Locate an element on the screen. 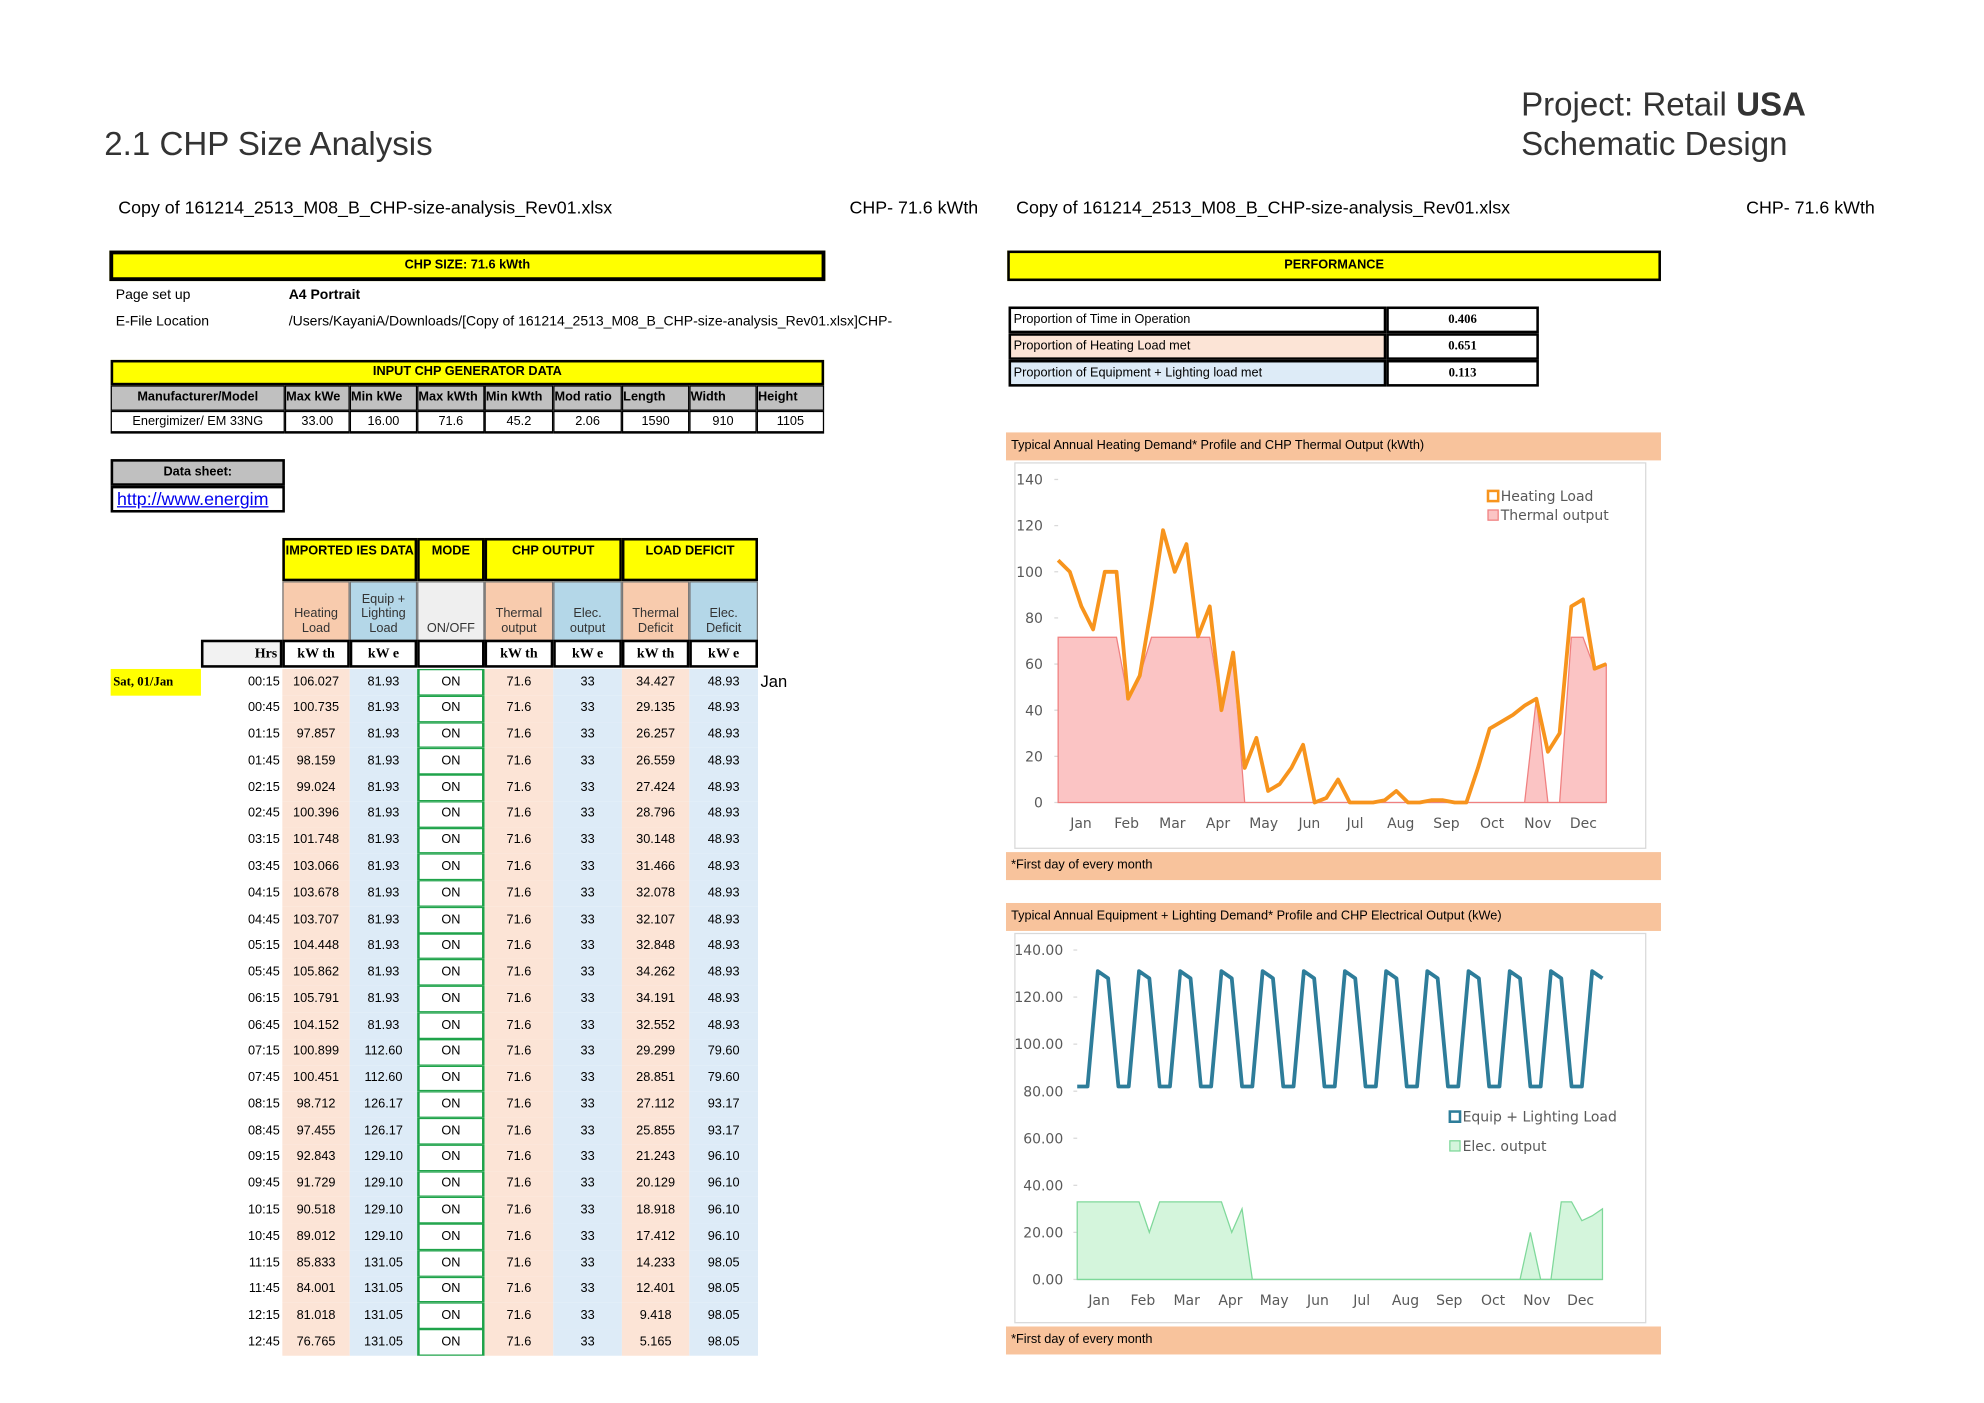 The width and height of the screenshot is (1984, 1403). table-cell: 28.796 is located at coordinates (655, 814).